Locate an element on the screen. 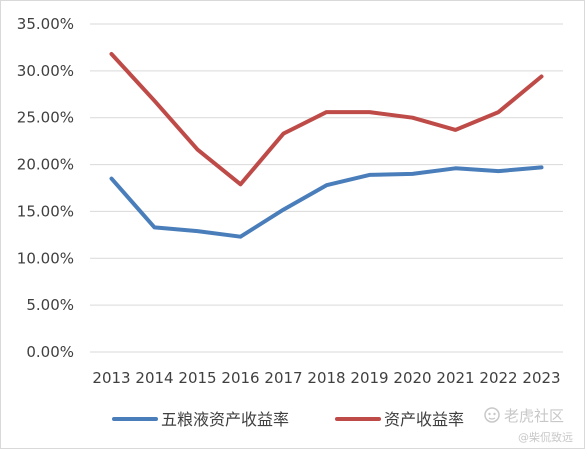 The image size is (585, 450). watermark: 老虎社区 @柴侃致远 is located at coordinates (528, 425).